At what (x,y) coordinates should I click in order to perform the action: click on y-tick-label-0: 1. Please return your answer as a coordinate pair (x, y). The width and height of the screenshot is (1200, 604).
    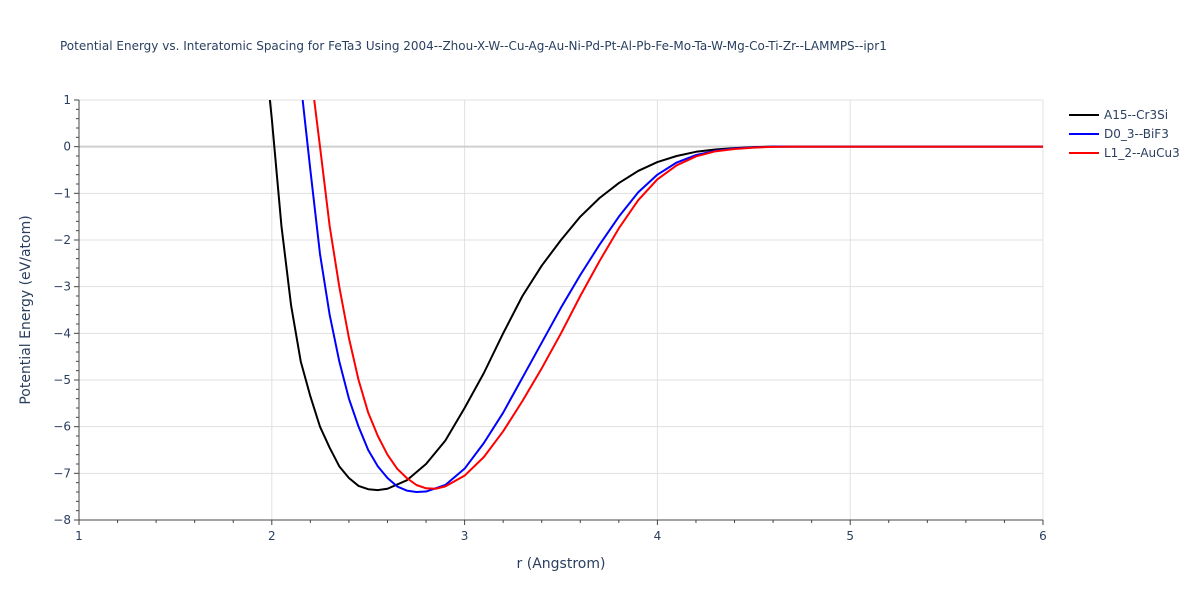
    Looking at the image, I should click on (67, 100).